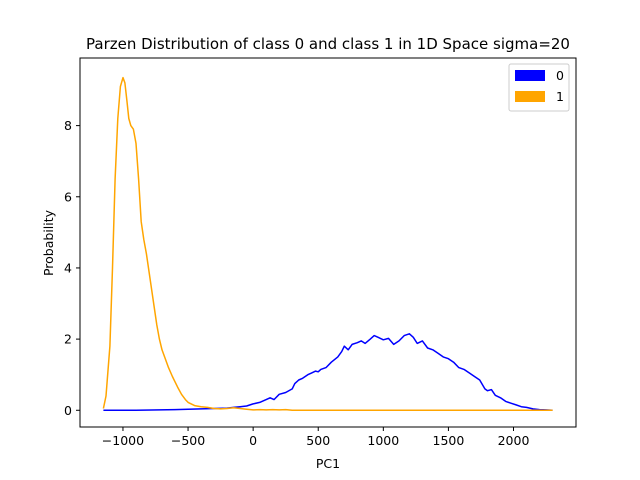 The height and width of the screenshot is (480, 640). Describe the element at coordinates (449, 440) in the screenshot. I see `x-tick-label: 1500` at that location.